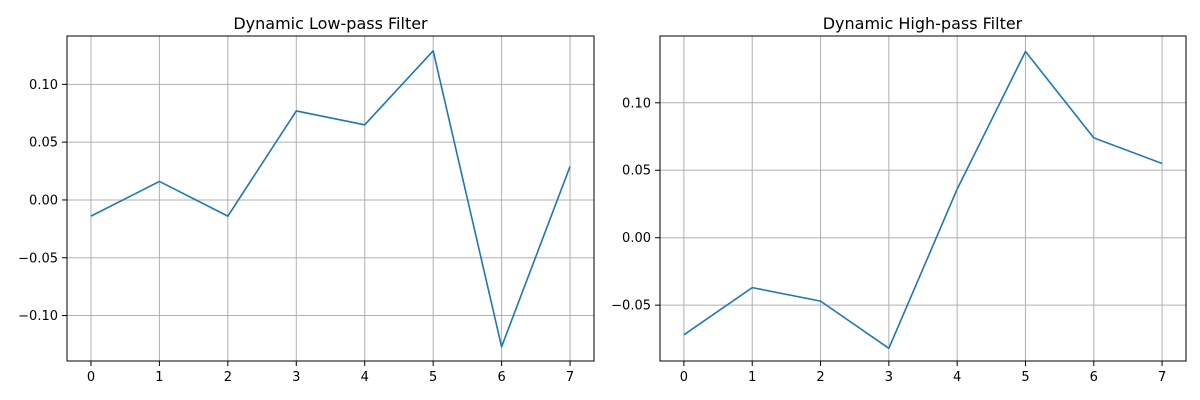  I want to click on chart-title: Dynamic Low-pass Filter, so click(330, 23).